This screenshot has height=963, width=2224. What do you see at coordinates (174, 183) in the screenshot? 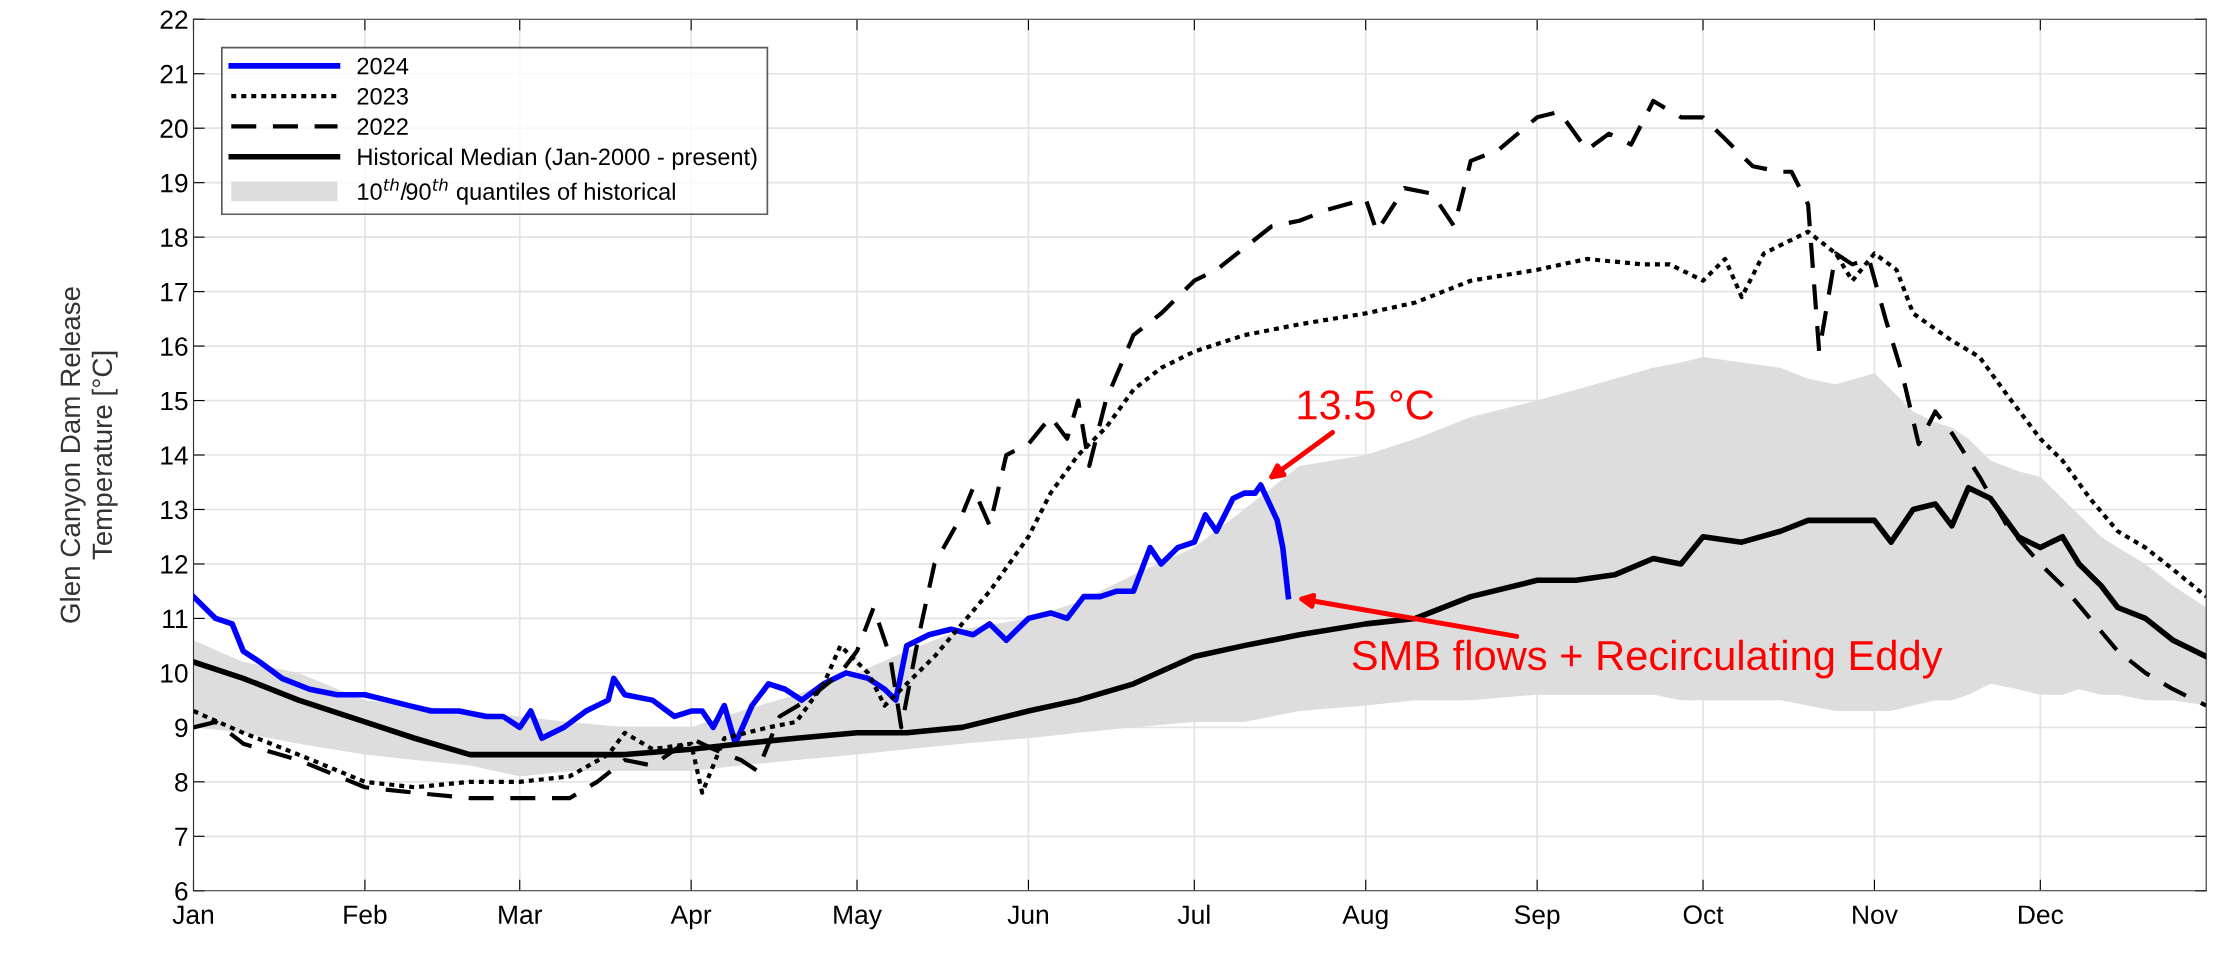
I see `y-tick-label: 19` at bounding box center [174, 183].